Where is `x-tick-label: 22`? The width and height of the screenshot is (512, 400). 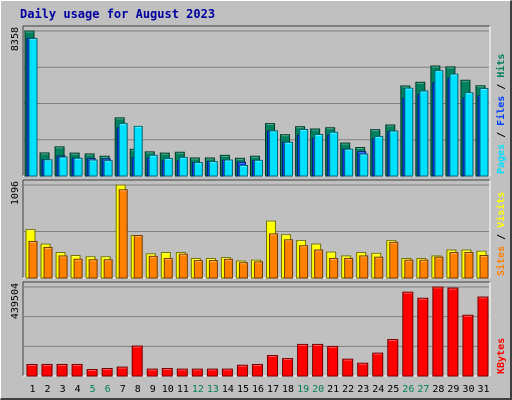
x-tick-label: 22 is located at coordinates (348, 389).